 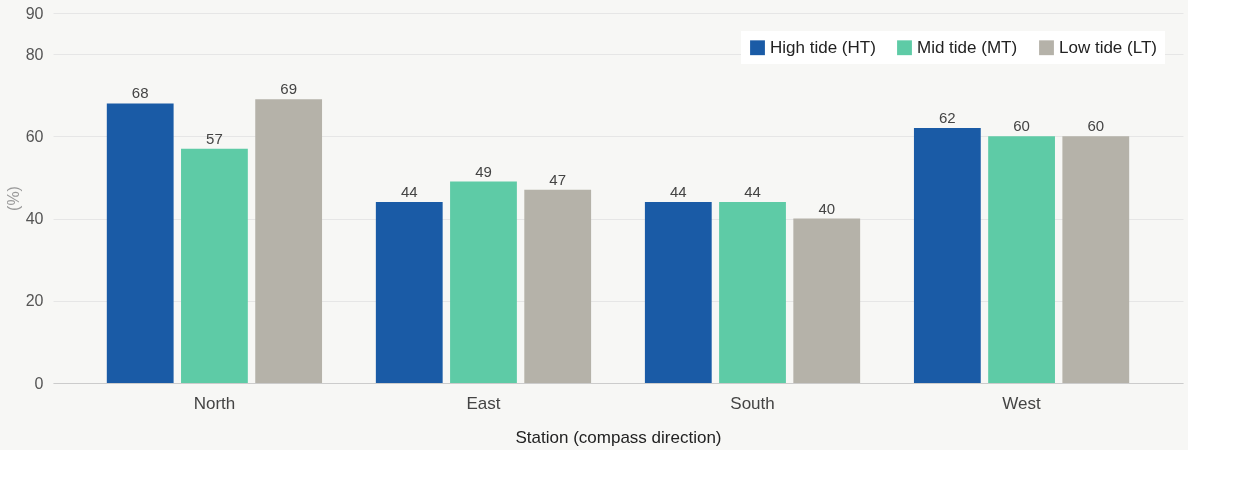 What do you see at coordinates (288, 89) in the screenshot?
I see `data-label: 69` at bounding box center [288, 89].